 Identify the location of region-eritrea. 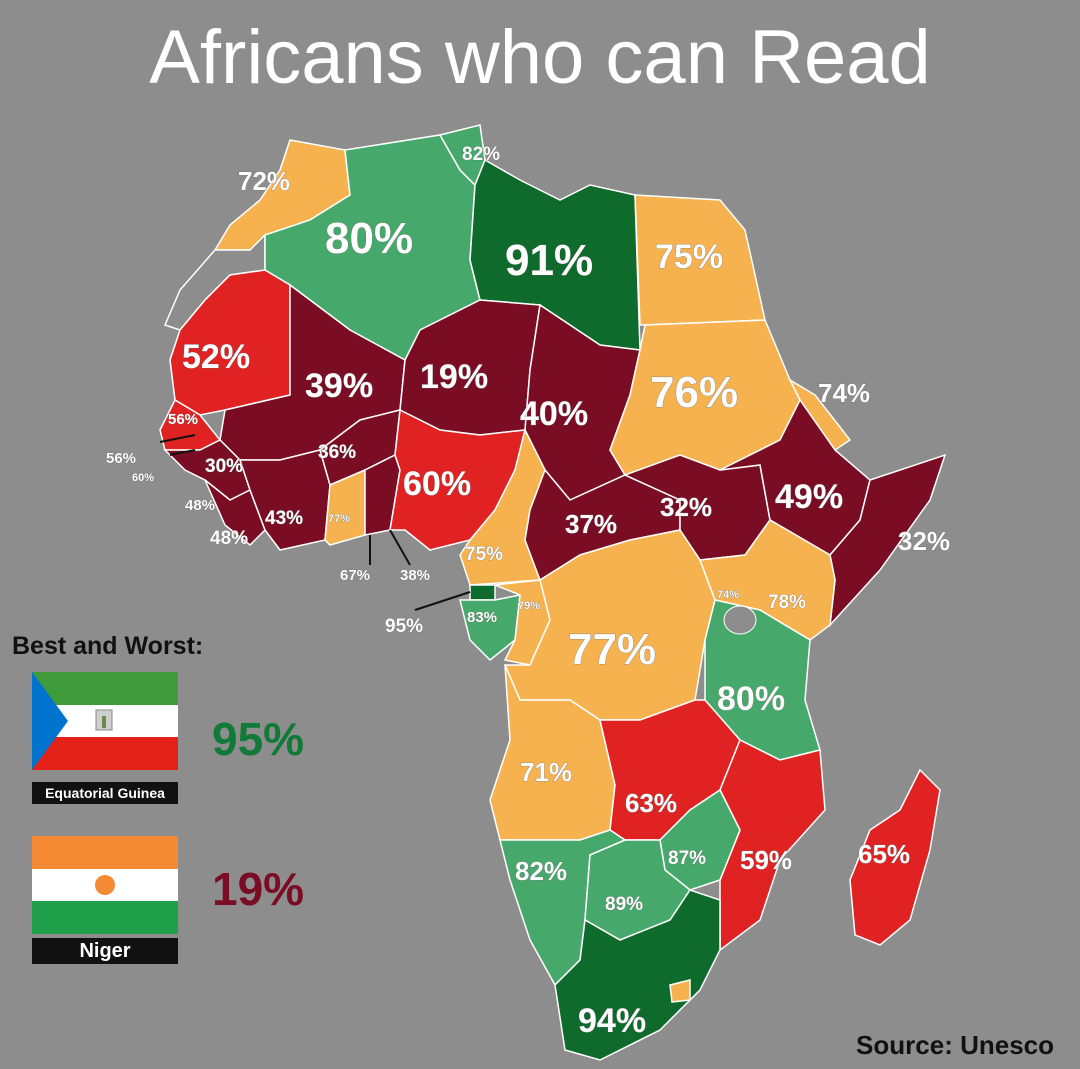
(820, 415).